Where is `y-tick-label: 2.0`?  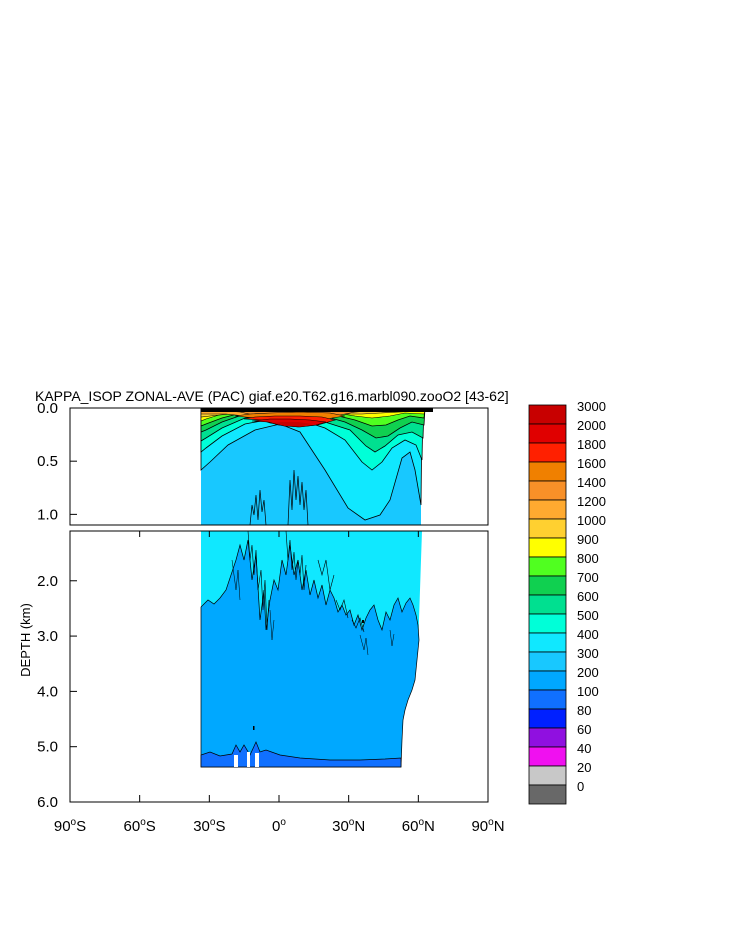
y-tick-label: 2.0 is located at coordinates (47, 581).